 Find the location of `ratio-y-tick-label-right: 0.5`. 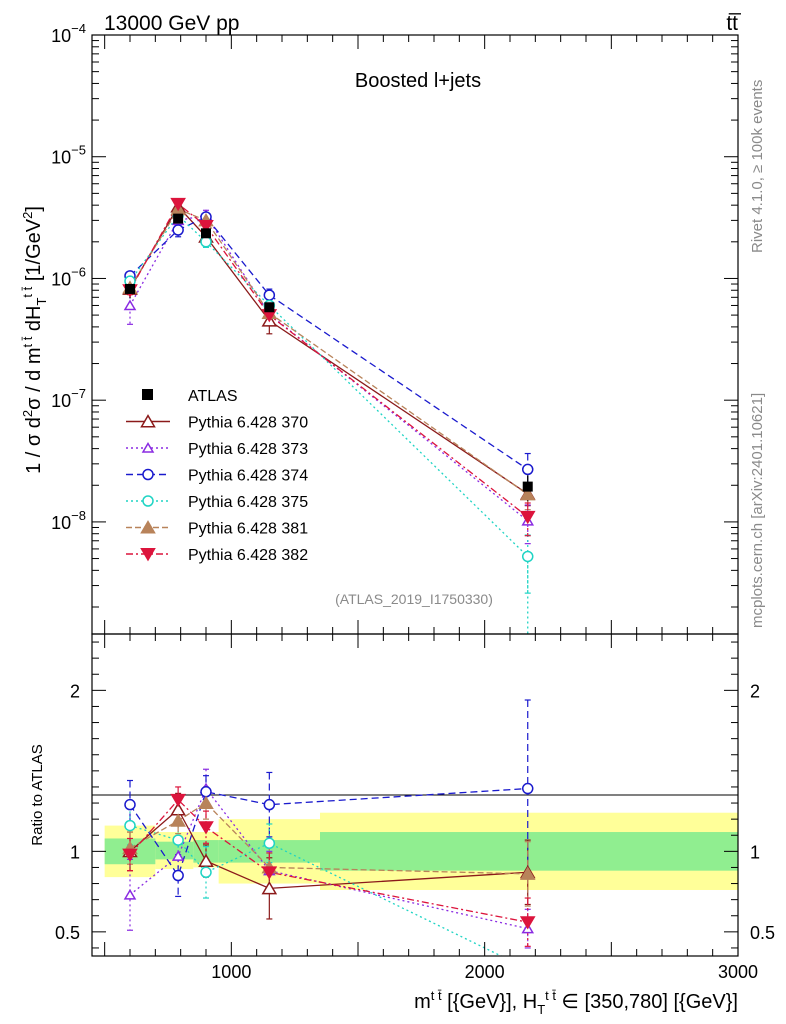

ratio-y-tick-label-right: 0.5 is located at coordinates (762, 933).